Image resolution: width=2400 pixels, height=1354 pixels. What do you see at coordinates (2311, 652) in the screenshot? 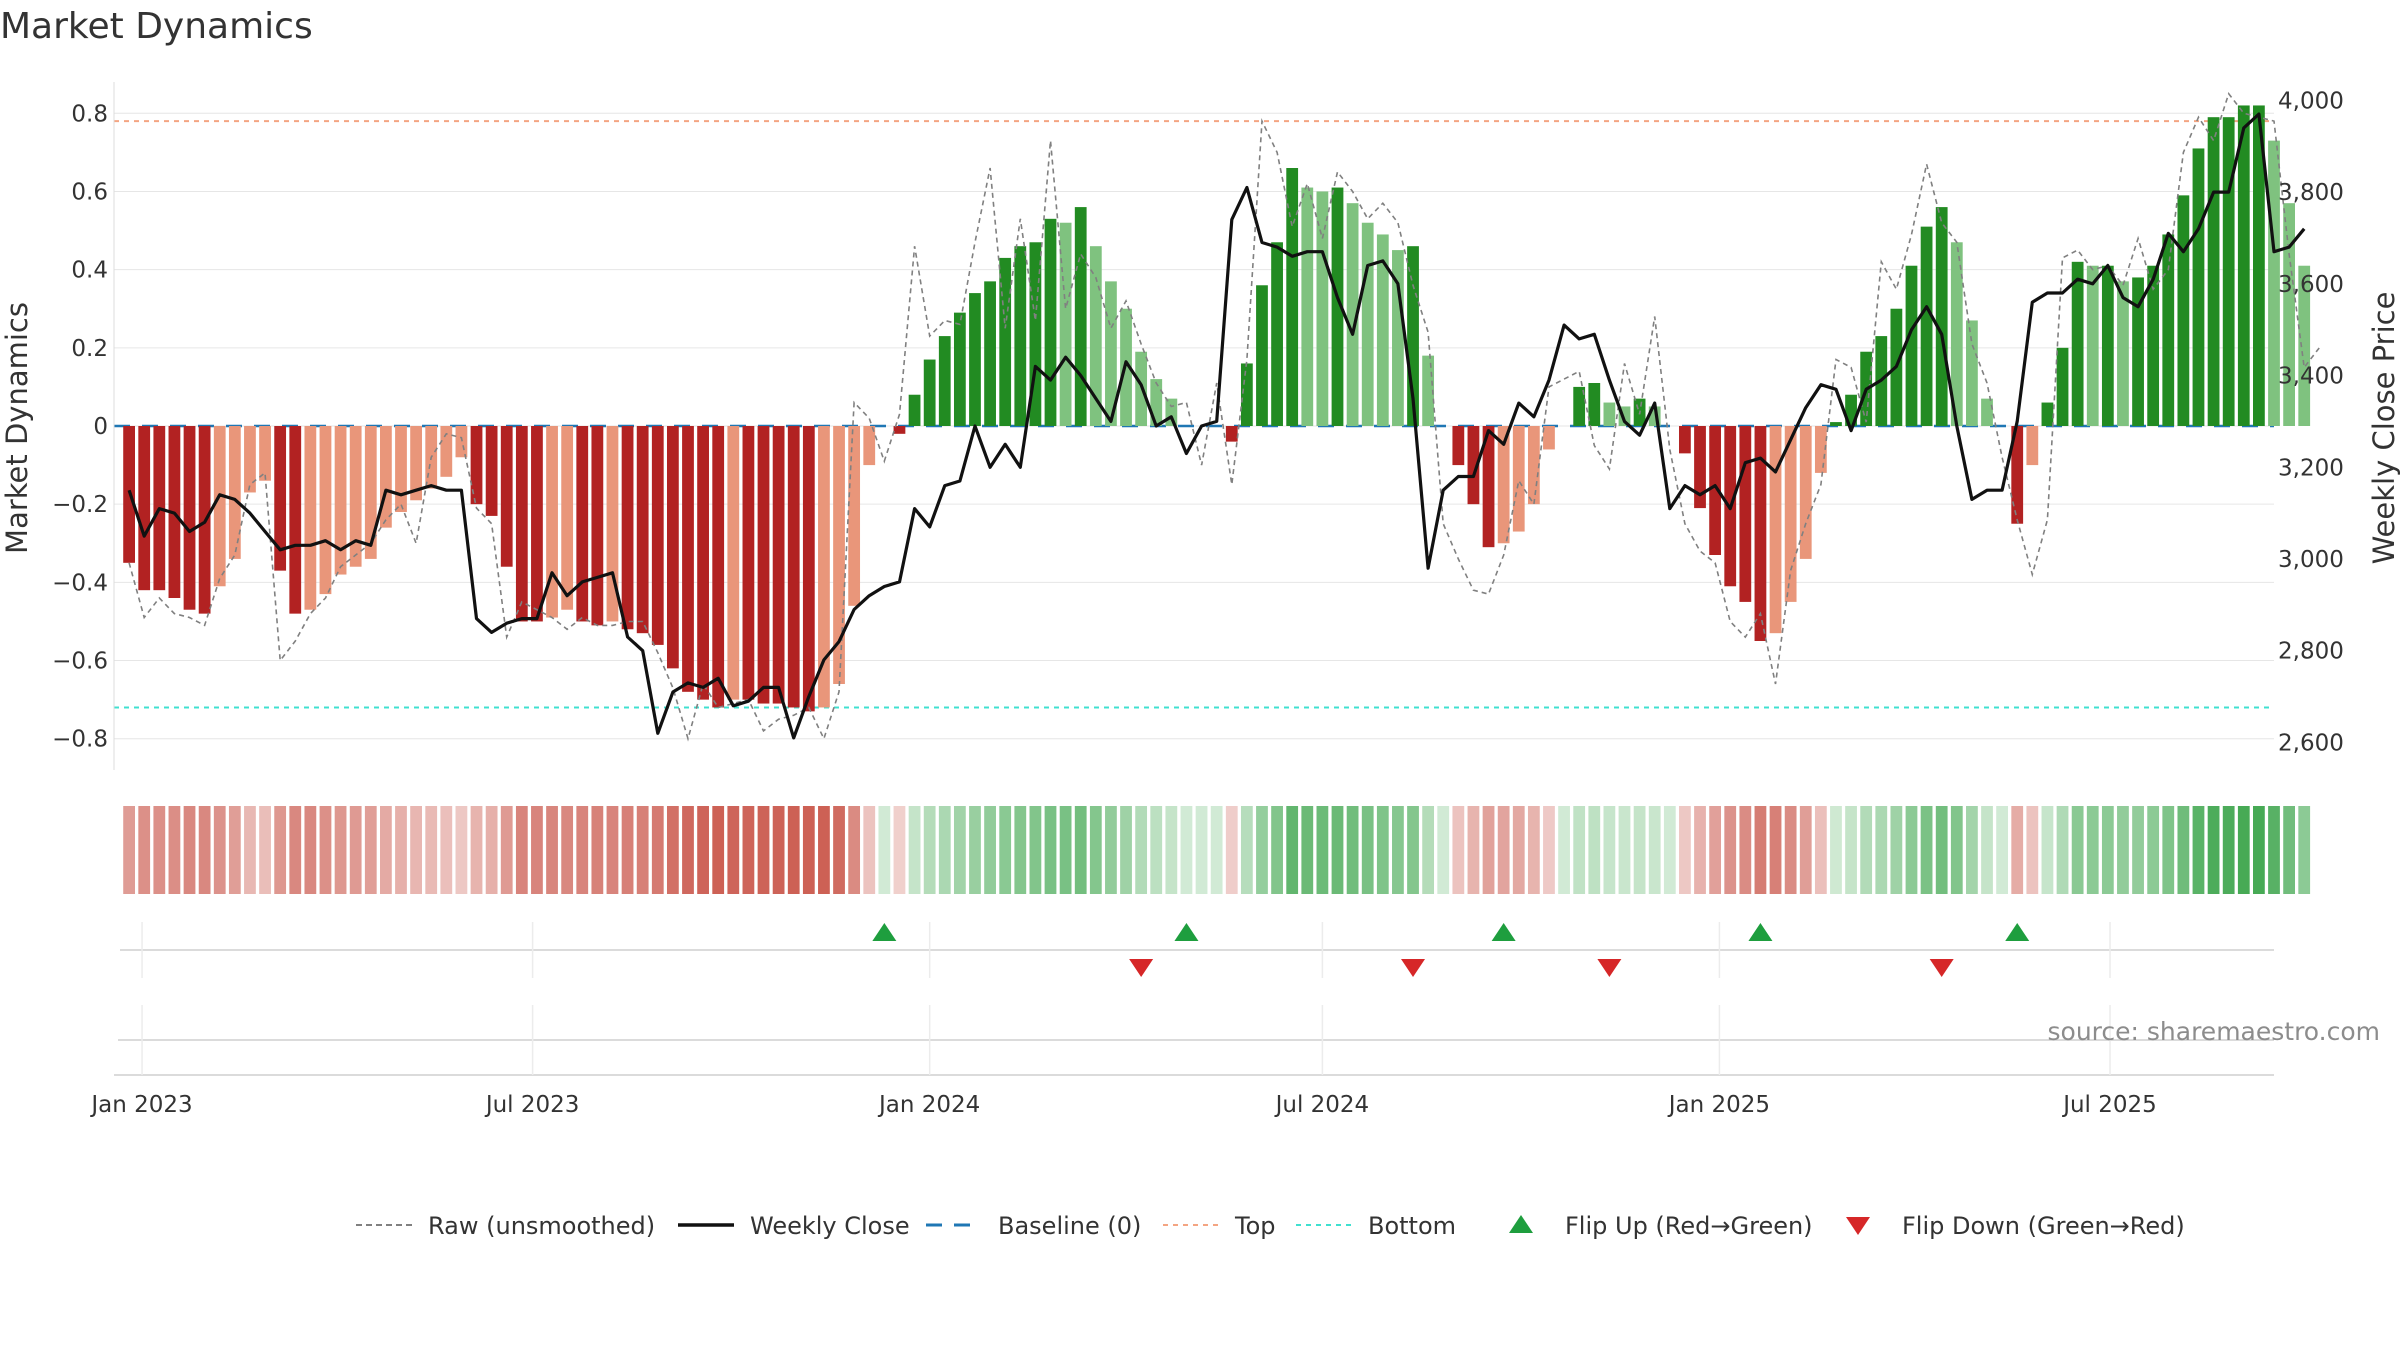
I see `y2-tick-label: 2,800` at bounding box center [2311, 652].